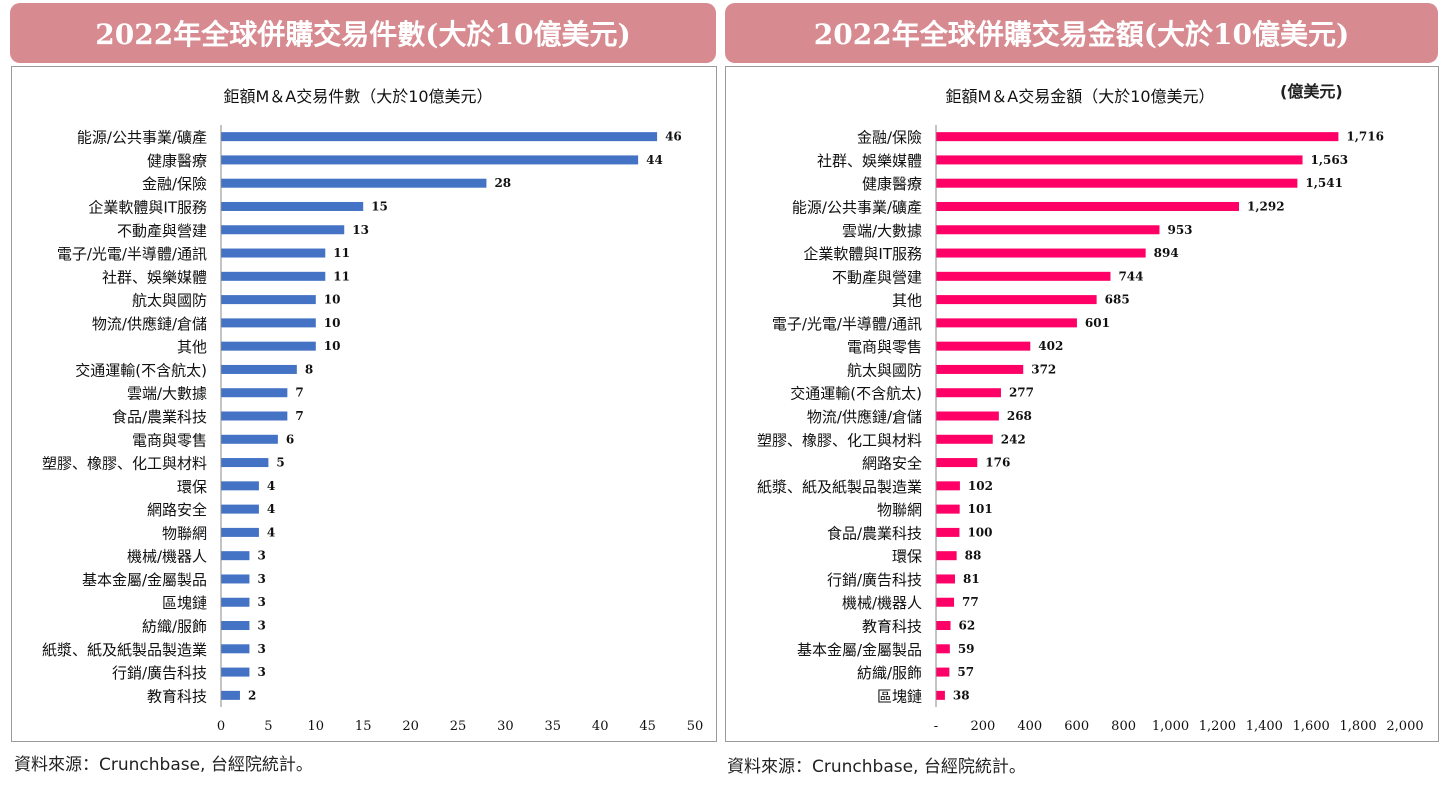  What do you see at coordinates (600, 726) in the screenshot?
I see `left-x-tick-8: 40` at bounding box center [600, 726].